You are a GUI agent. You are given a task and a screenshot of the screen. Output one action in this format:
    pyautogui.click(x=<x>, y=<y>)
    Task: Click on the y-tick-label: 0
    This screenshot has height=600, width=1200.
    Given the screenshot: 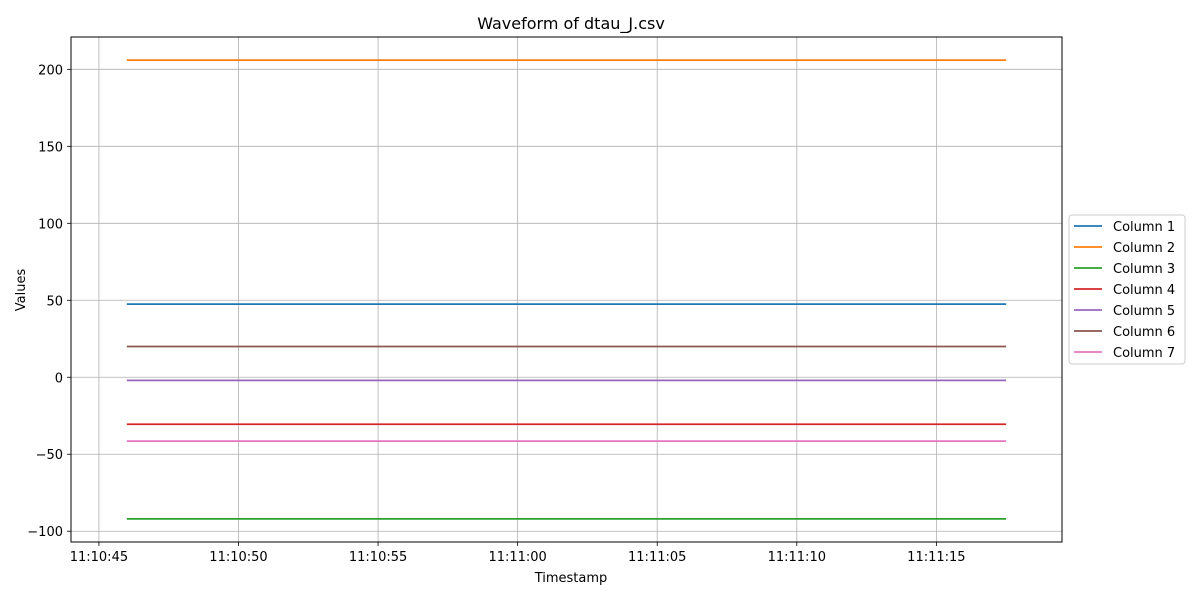 What is the action you would take?
    pyautogui.click(x=59, y=378)
    